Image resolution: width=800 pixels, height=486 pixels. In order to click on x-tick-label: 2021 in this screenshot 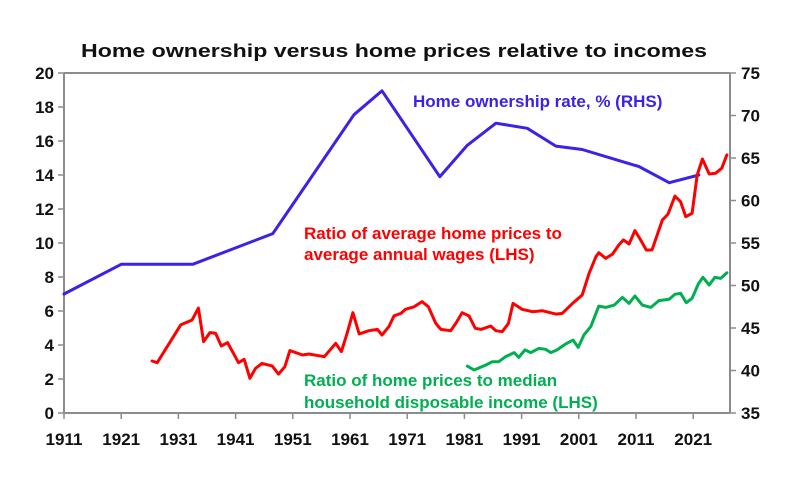, I will do `click(693, 439)`.